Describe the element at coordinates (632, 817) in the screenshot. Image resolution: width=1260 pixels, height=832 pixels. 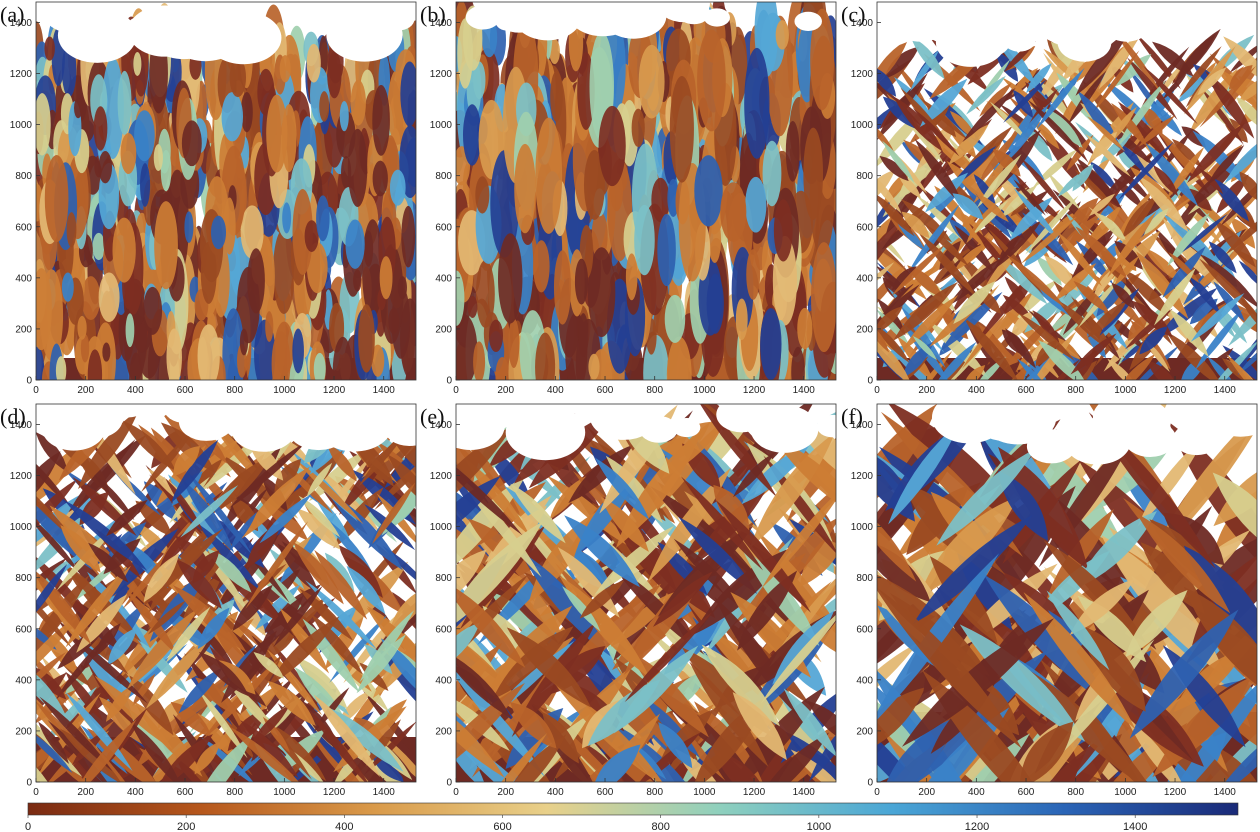
I see `colorbar: 0 200 400 600 800 1000 1200 1400` at that location.